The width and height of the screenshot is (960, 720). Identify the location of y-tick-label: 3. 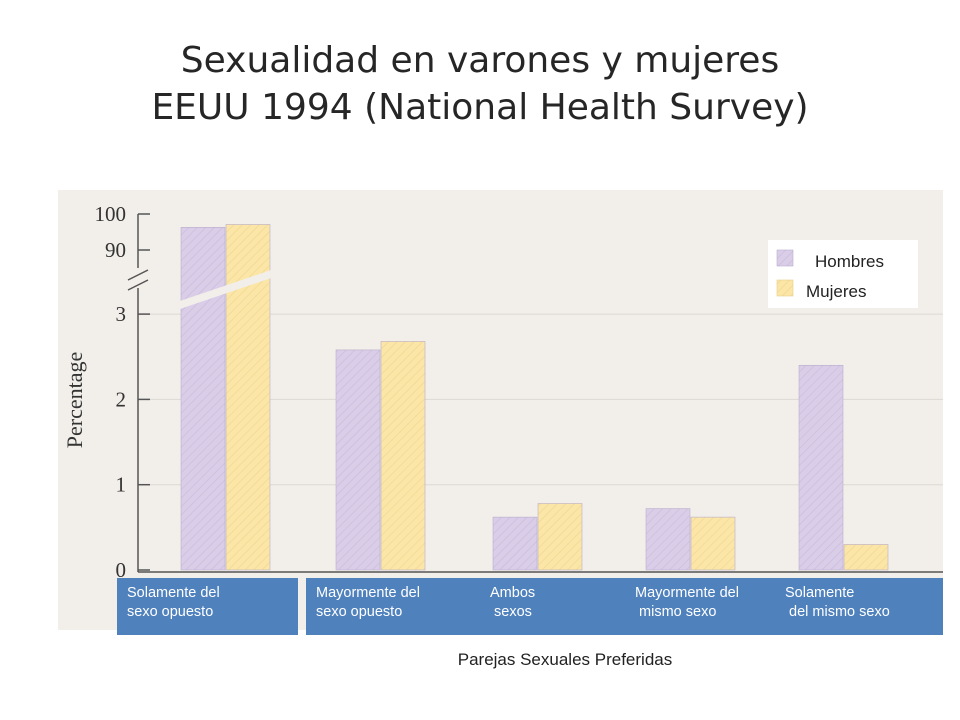
(121, 314).